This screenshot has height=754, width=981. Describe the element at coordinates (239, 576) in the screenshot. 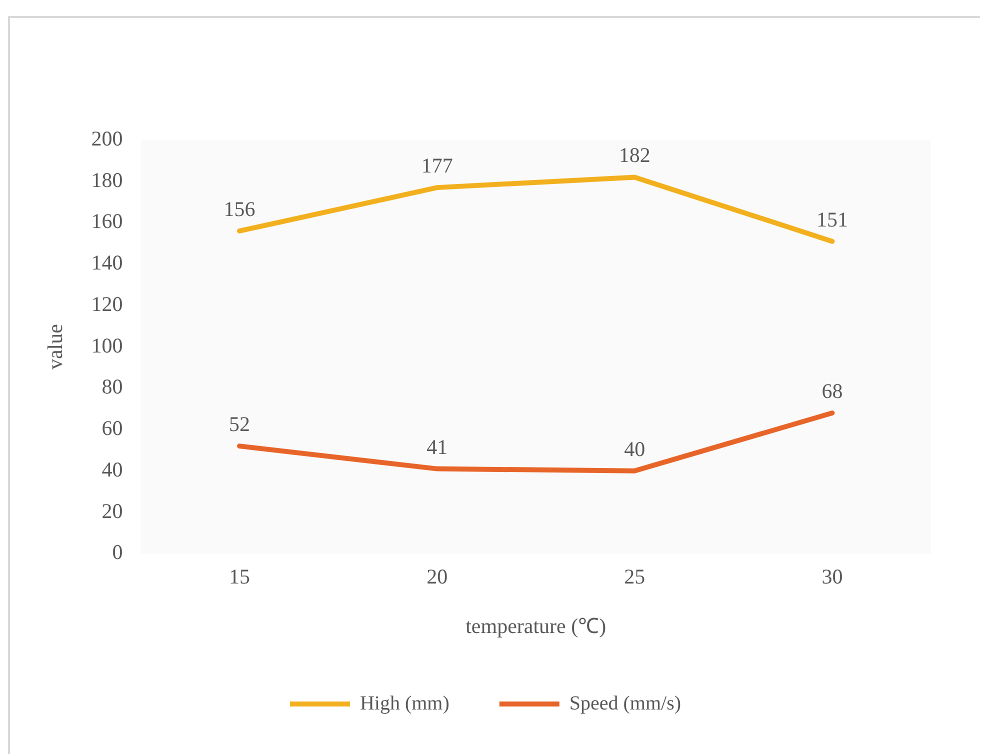

I see `x-tick-label: 15` at that location.